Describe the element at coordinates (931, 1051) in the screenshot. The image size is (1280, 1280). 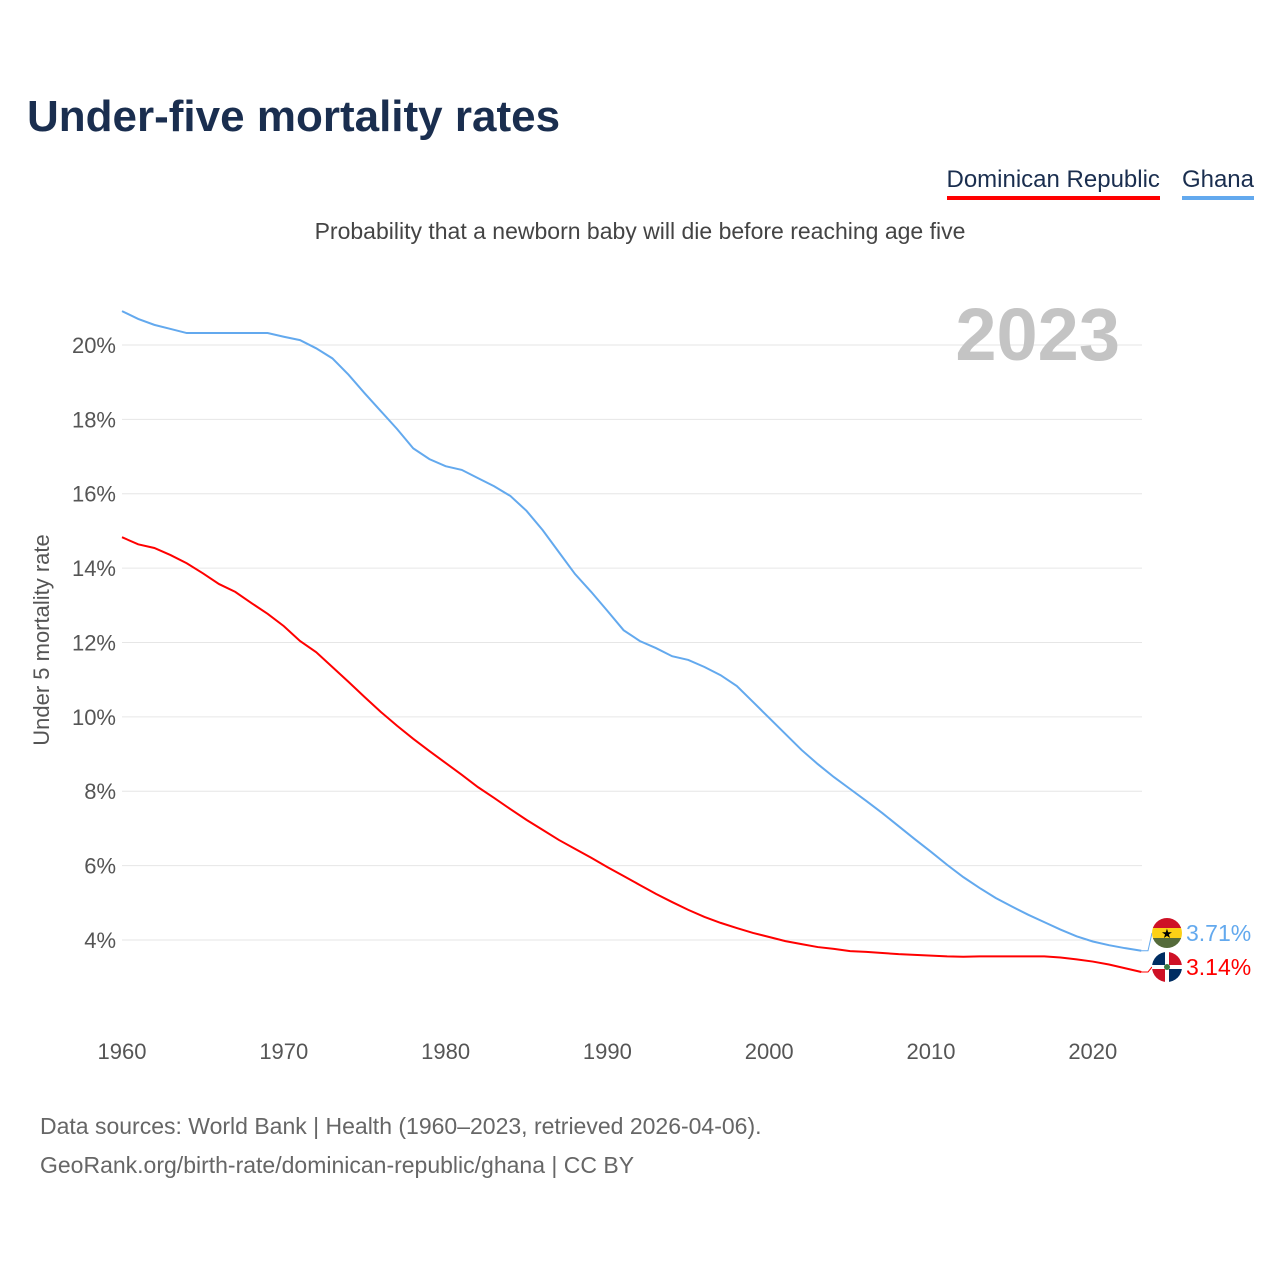
I see `x-tick-label: 2010` at that location.